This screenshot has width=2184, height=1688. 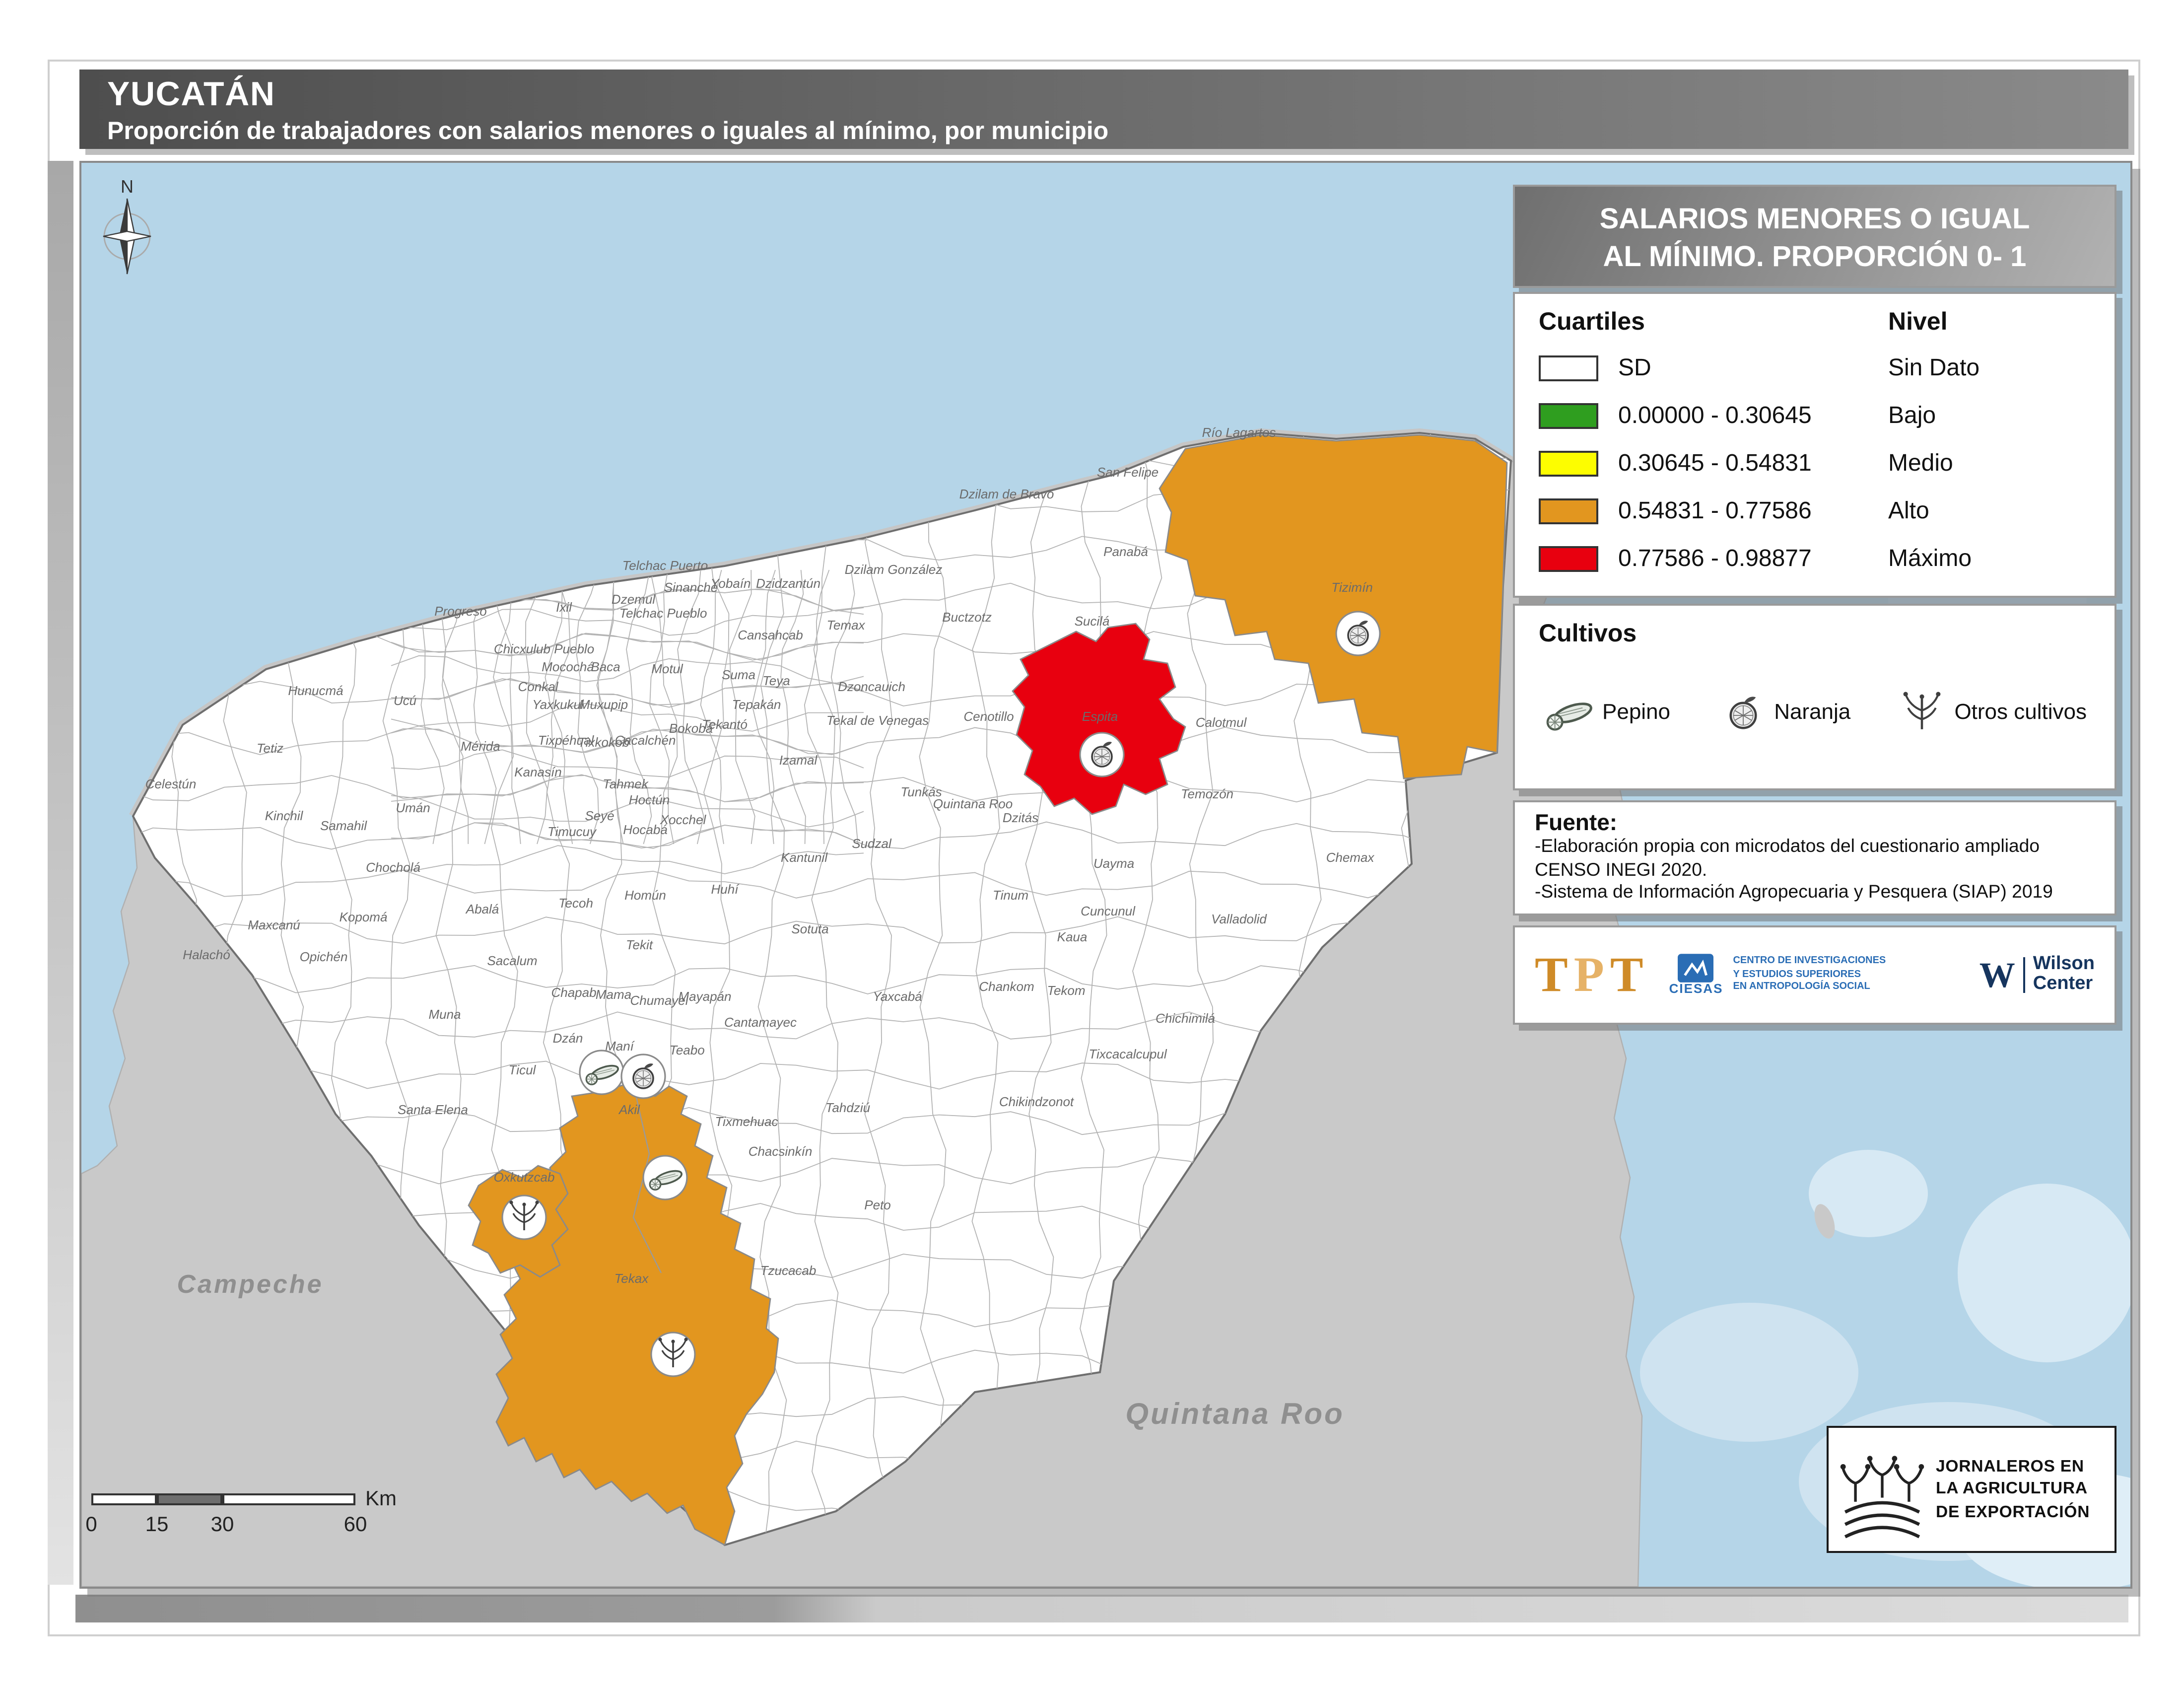 What do you see at coordinates (613, 994) in the screenshot?
I see `municipality-label: Mama` at bounding box center [613, 994].